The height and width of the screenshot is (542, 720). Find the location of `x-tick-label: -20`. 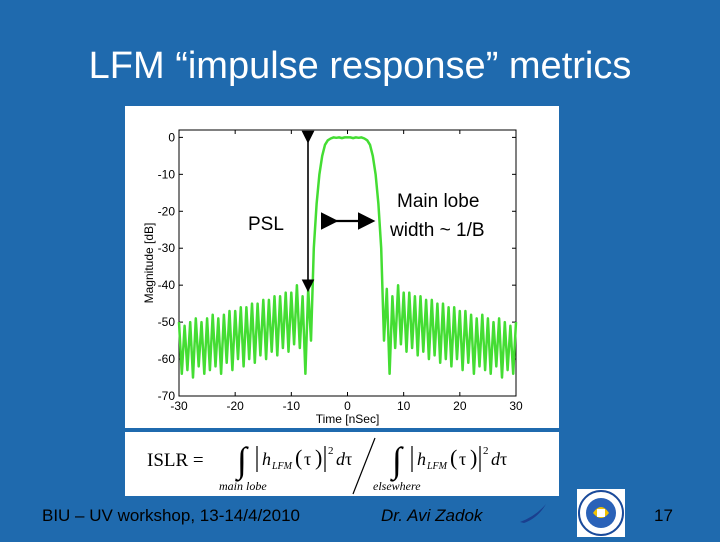

x-tick-label: -20 is located at coordinates (235, 406).